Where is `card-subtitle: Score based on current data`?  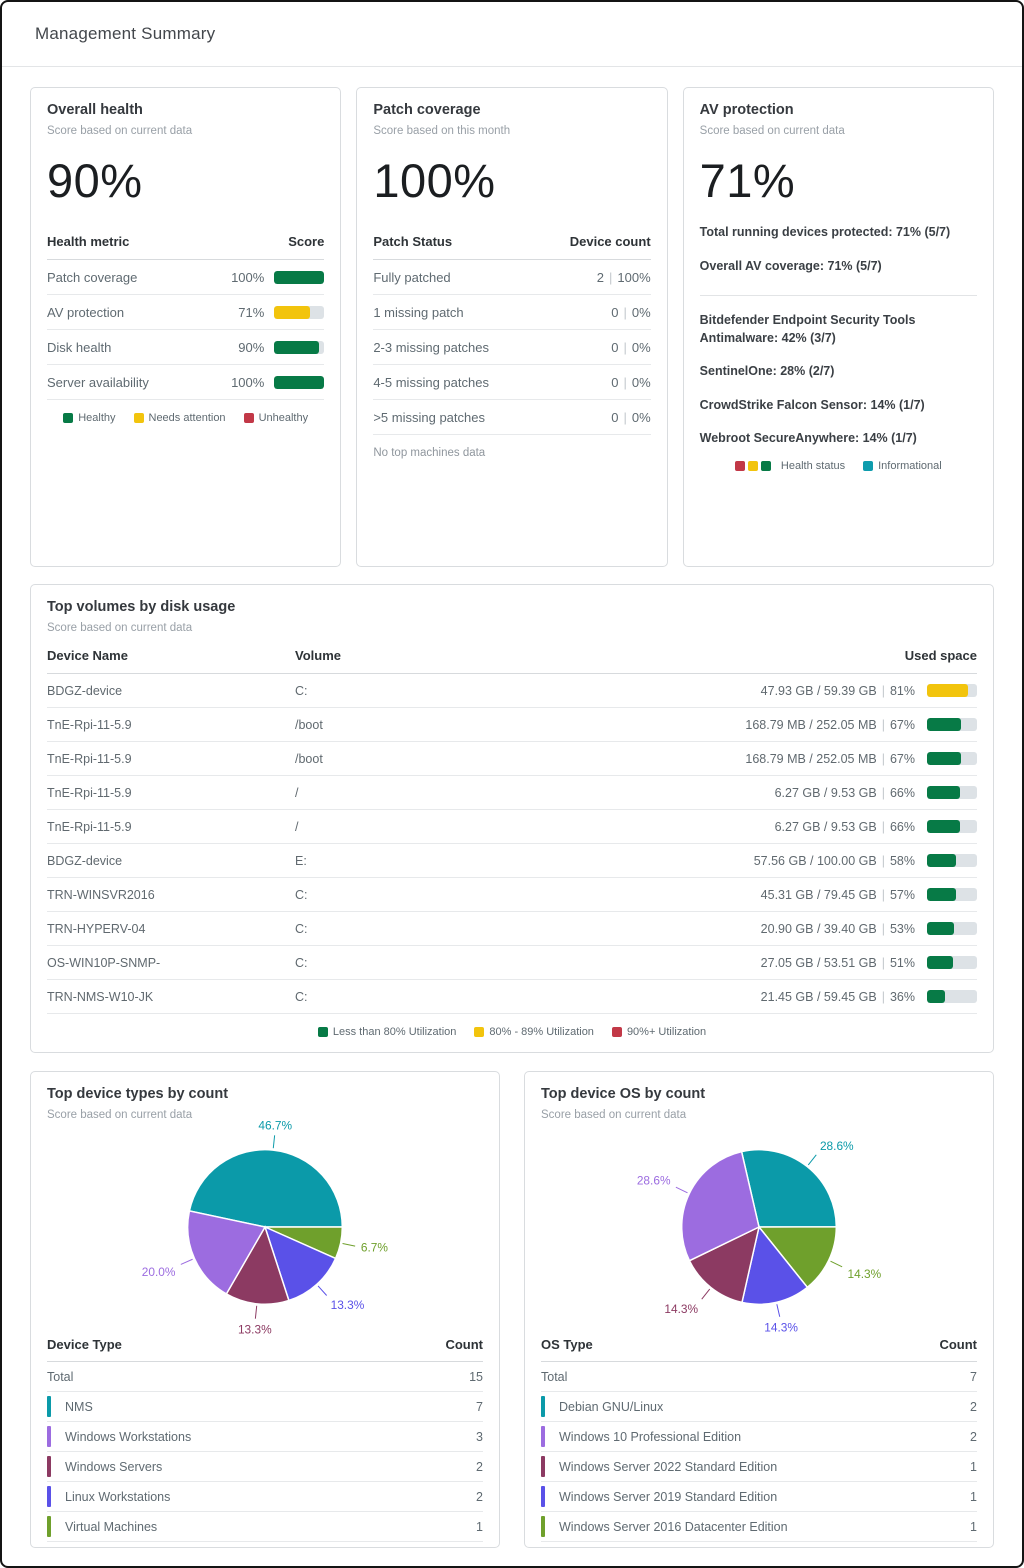
card-subtitle: Score based on current data is located at coordinates (614, 1115).